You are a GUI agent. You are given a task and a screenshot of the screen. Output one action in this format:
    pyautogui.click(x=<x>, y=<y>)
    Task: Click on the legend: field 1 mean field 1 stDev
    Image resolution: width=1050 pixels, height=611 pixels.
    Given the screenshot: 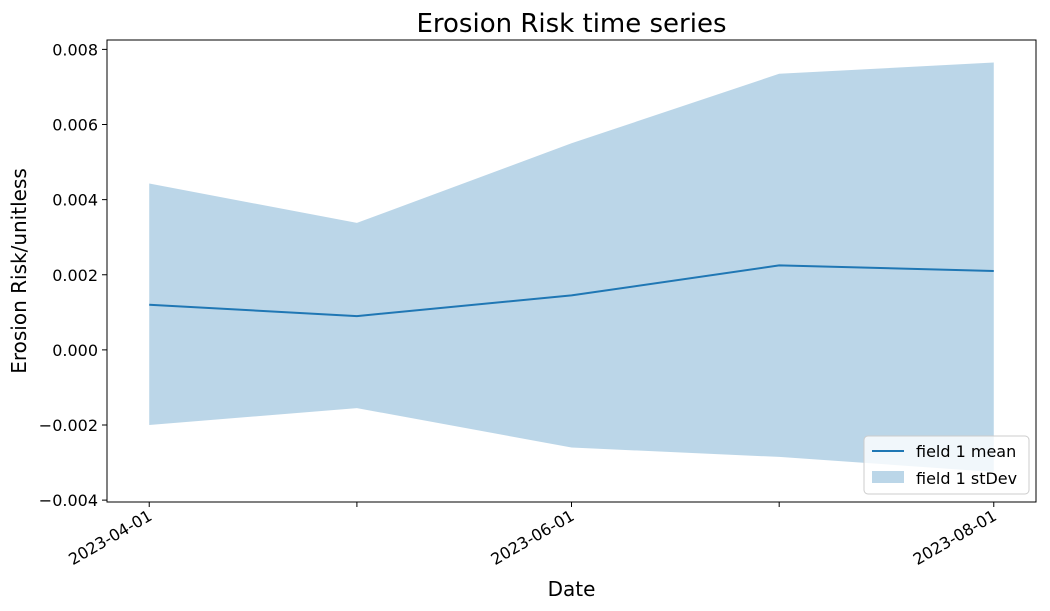 What is the action you would take?
    pyautogui.click(x=946, y=465)
    